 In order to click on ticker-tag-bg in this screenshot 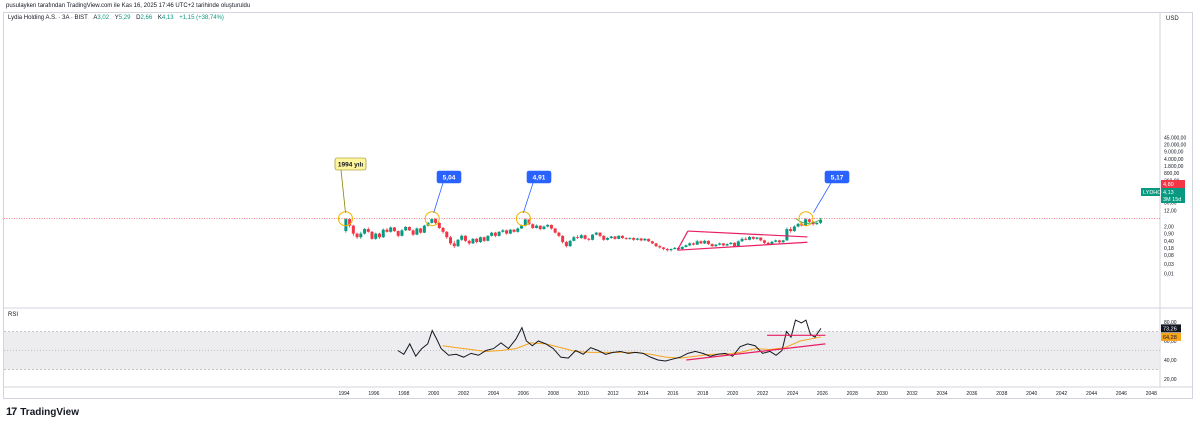, I will do `click(1150, 192)`.